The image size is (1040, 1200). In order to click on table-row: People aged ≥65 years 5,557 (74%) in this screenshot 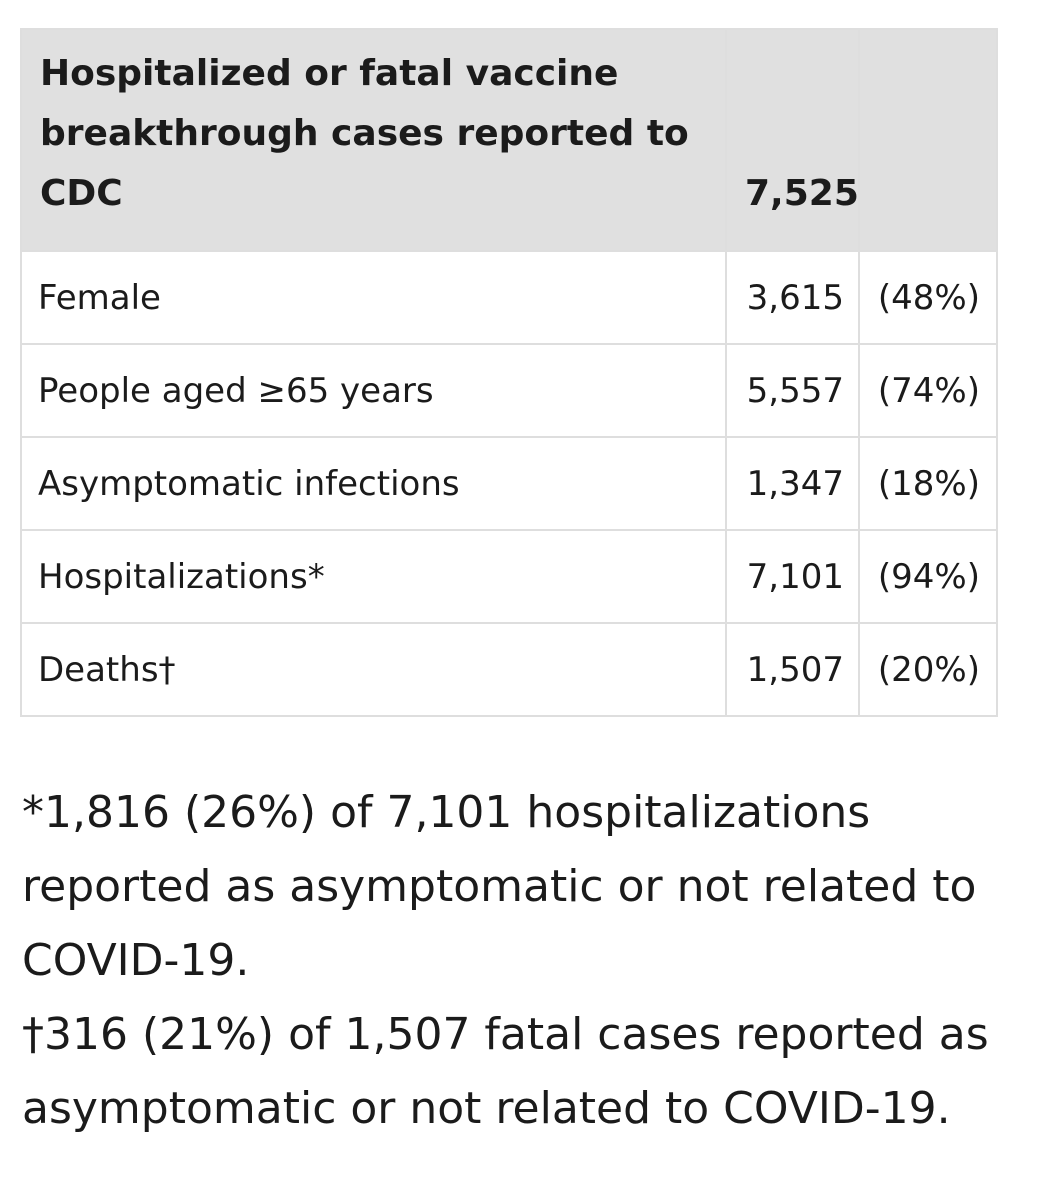, I will do `click(509, 390)`.